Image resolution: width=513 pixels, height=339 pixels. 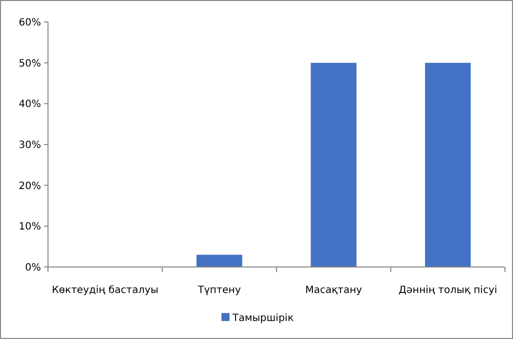 I want to click on x-tick-label: Түптену, so click(x=218, y=290).